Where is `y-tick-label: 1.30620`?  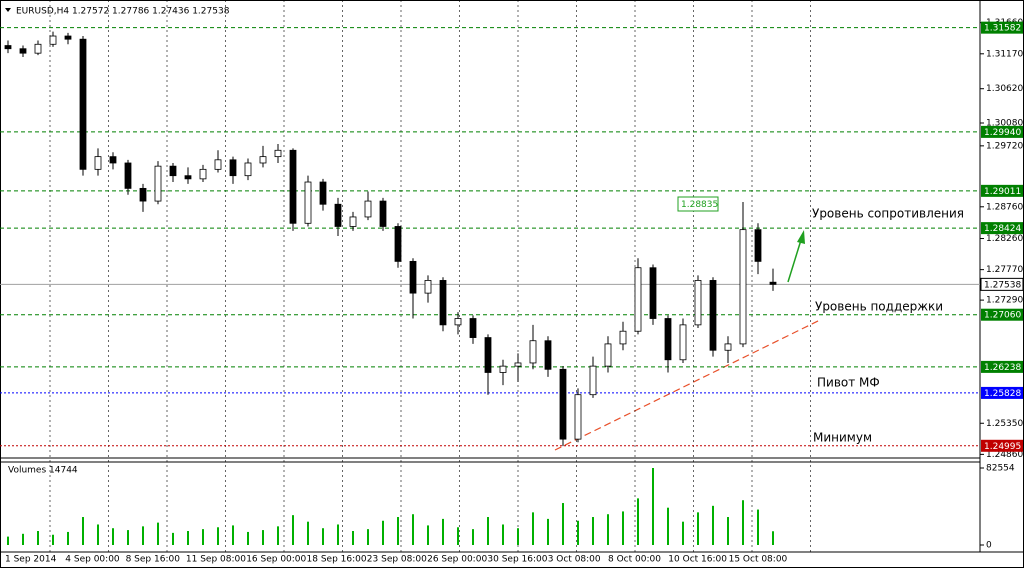
y-tick-label: 1.30620 is located at coordinates (1004, 89).